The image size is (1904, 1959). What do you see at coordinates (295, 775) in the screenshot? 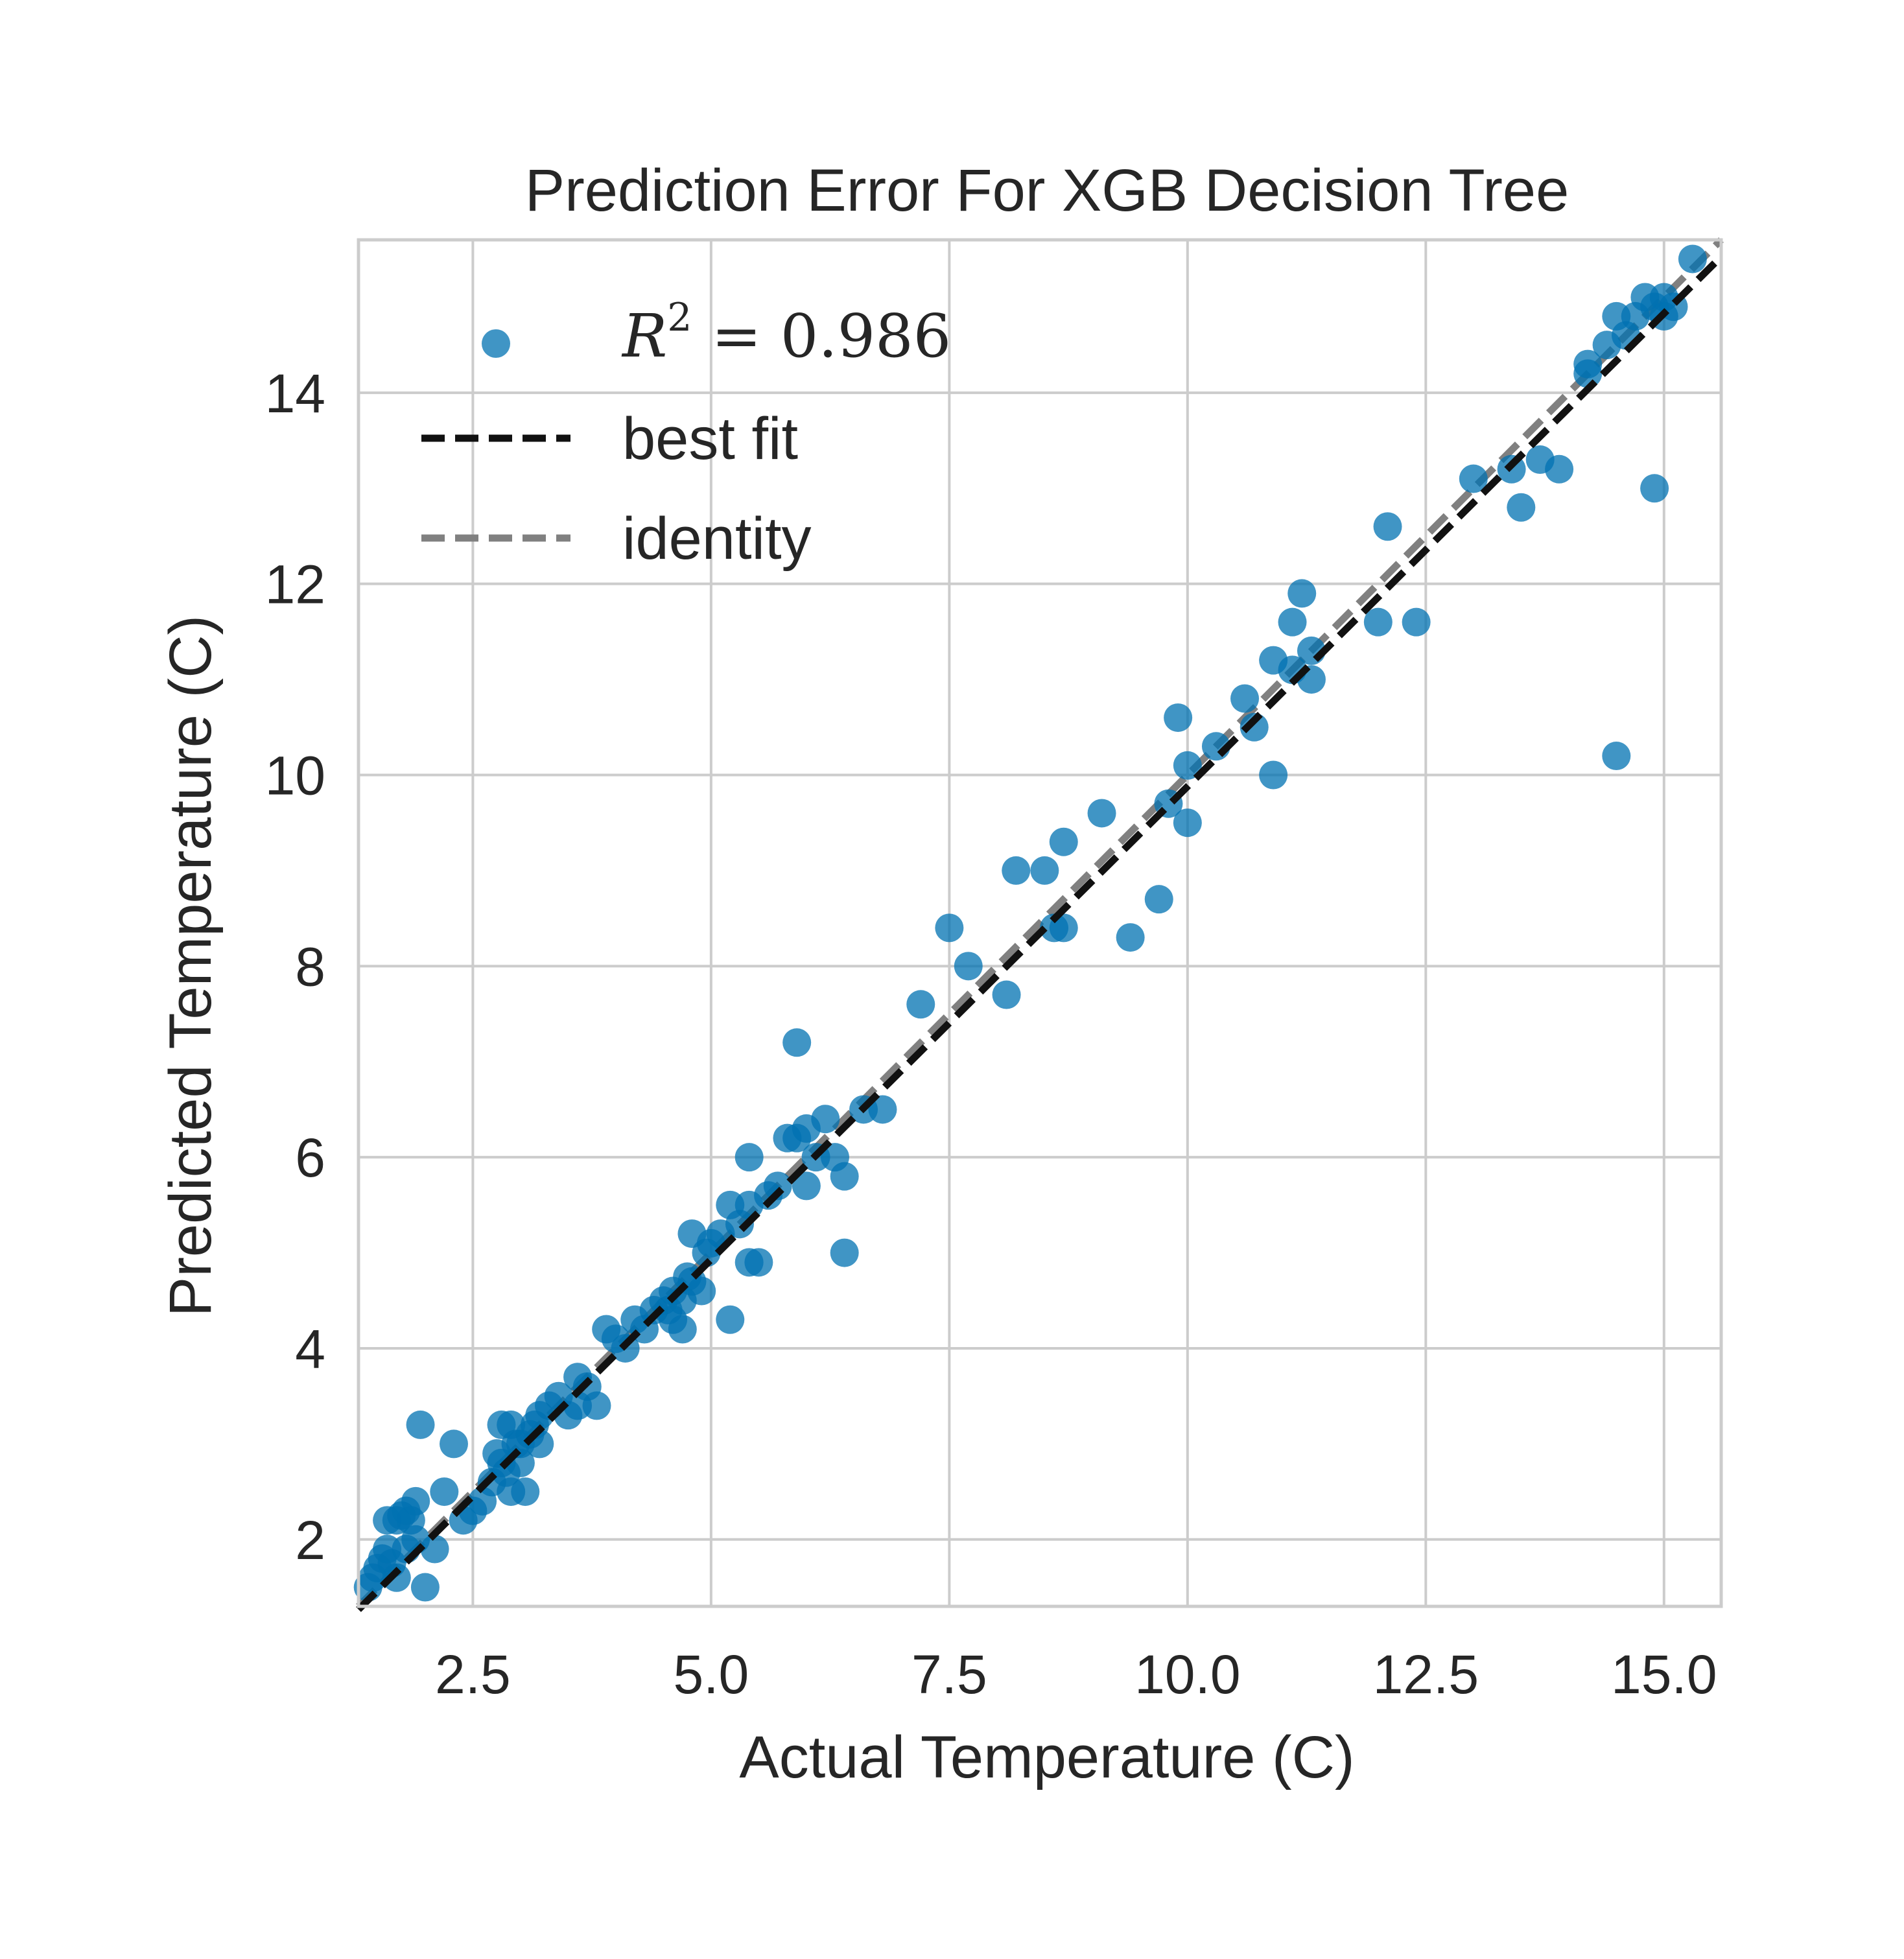
I see `y-tick-label: 10` at bounding box center [295, 775].